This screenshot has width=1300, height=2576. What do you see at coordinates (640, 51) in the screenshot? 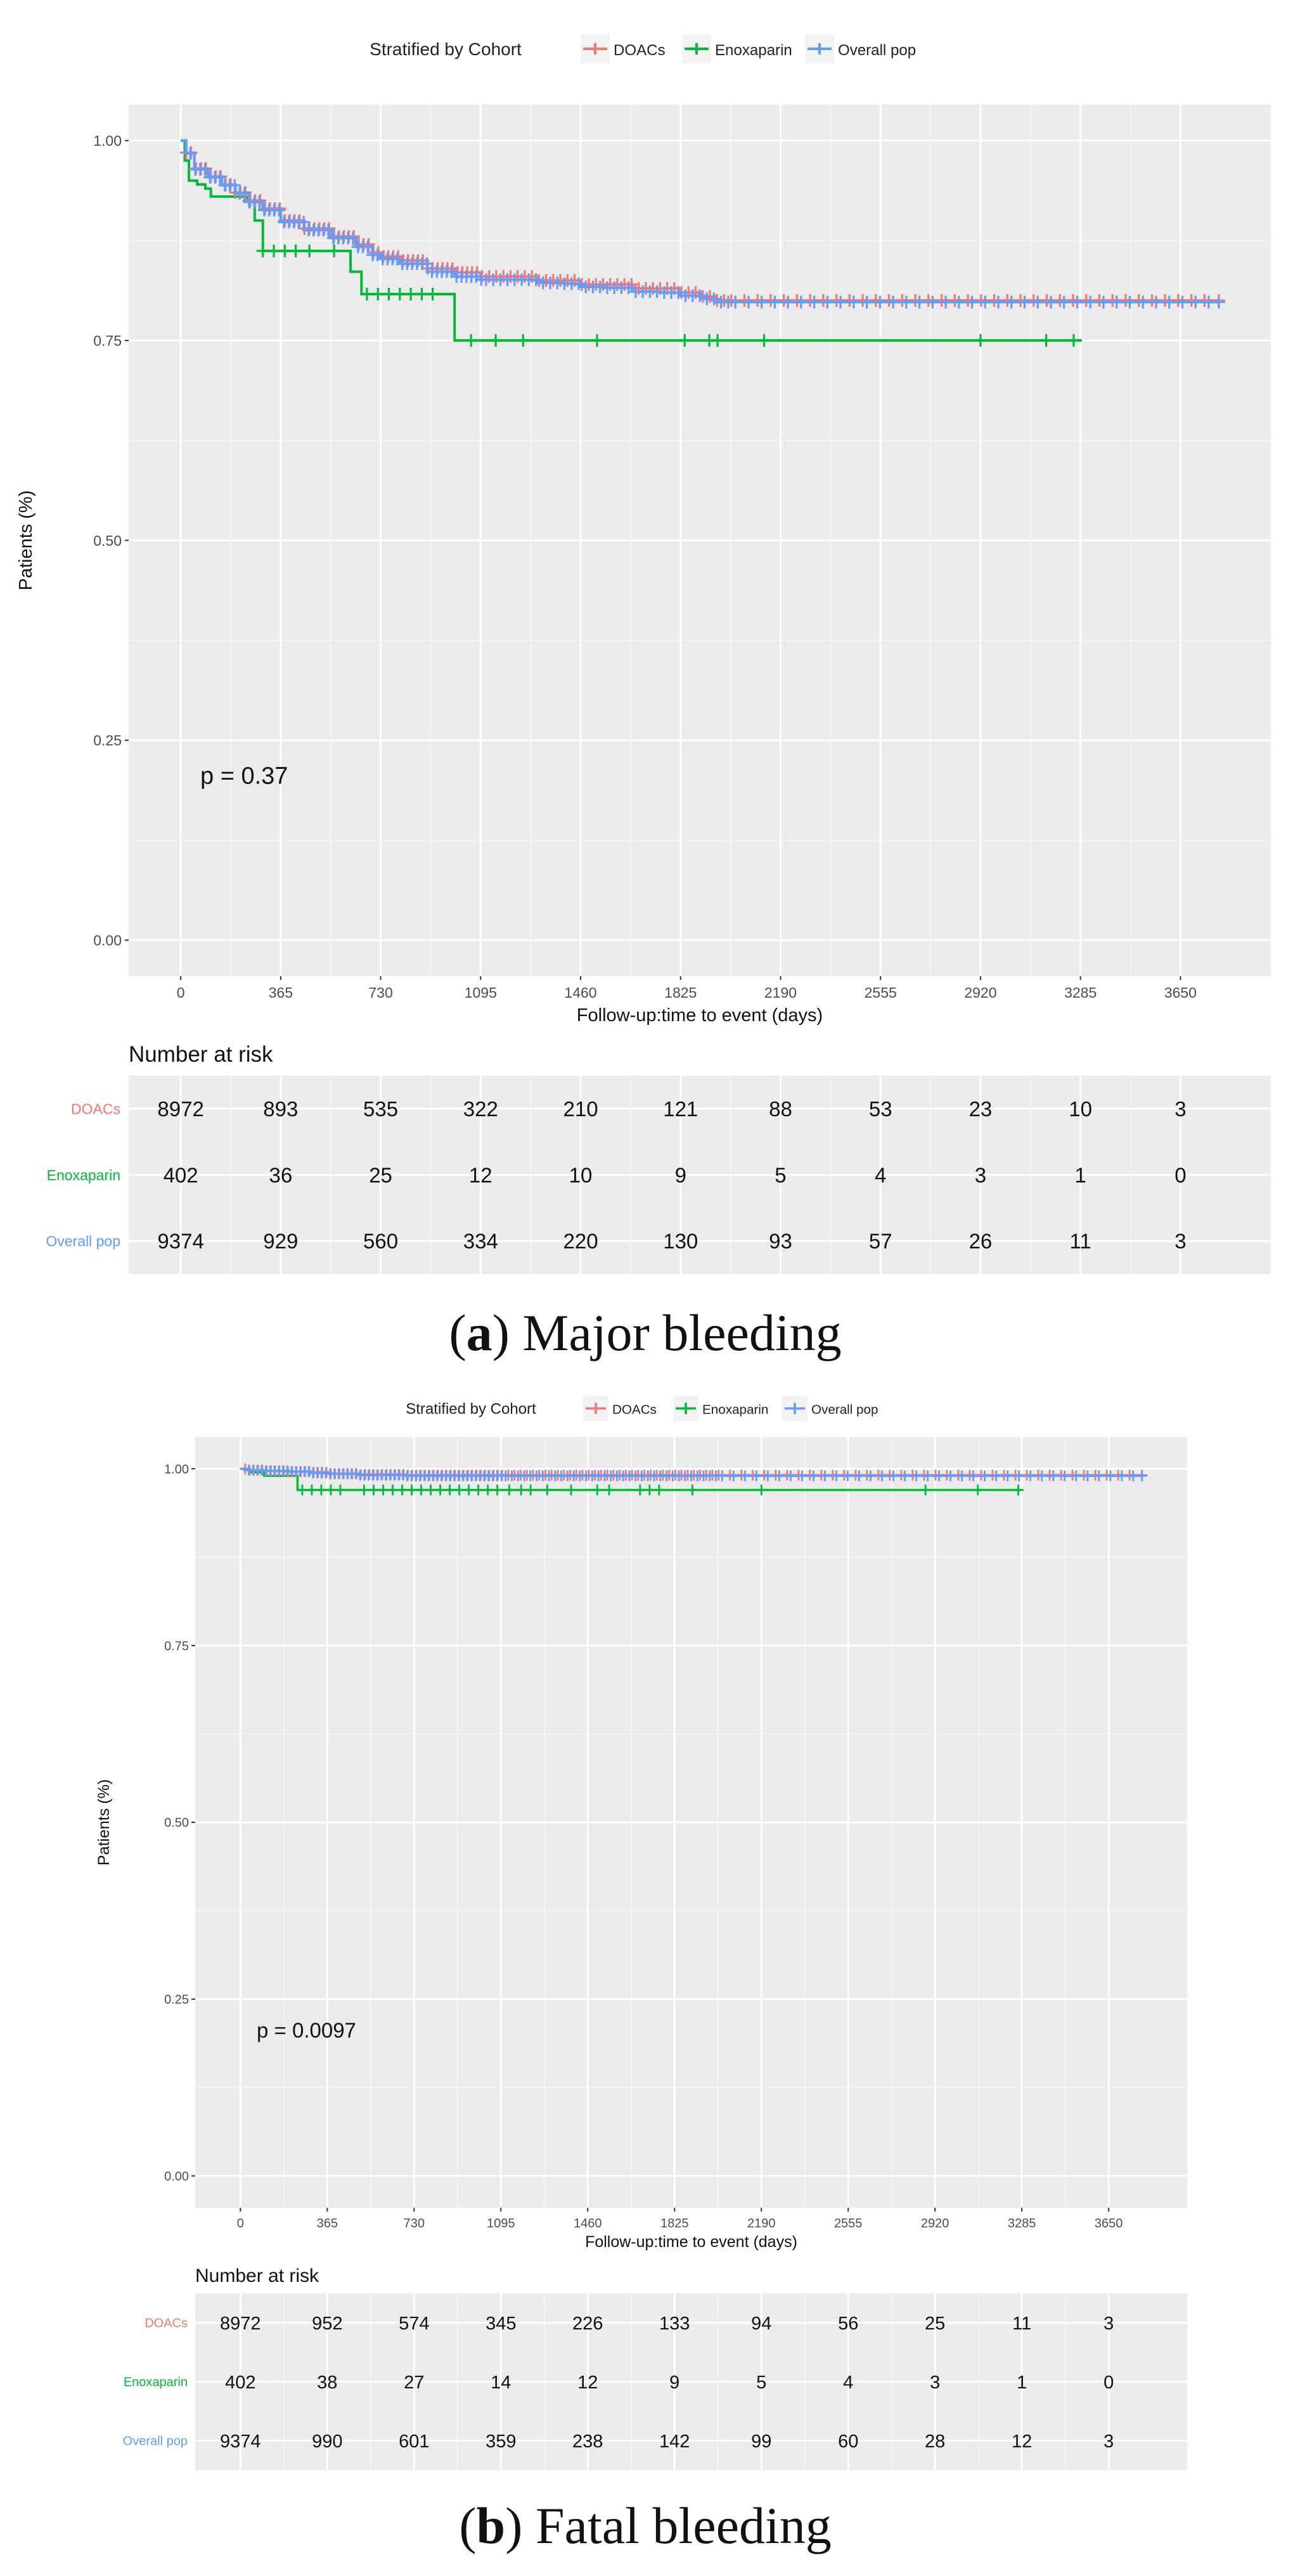
I see `legend-label: DOACs` at bounding box center [640, 51].